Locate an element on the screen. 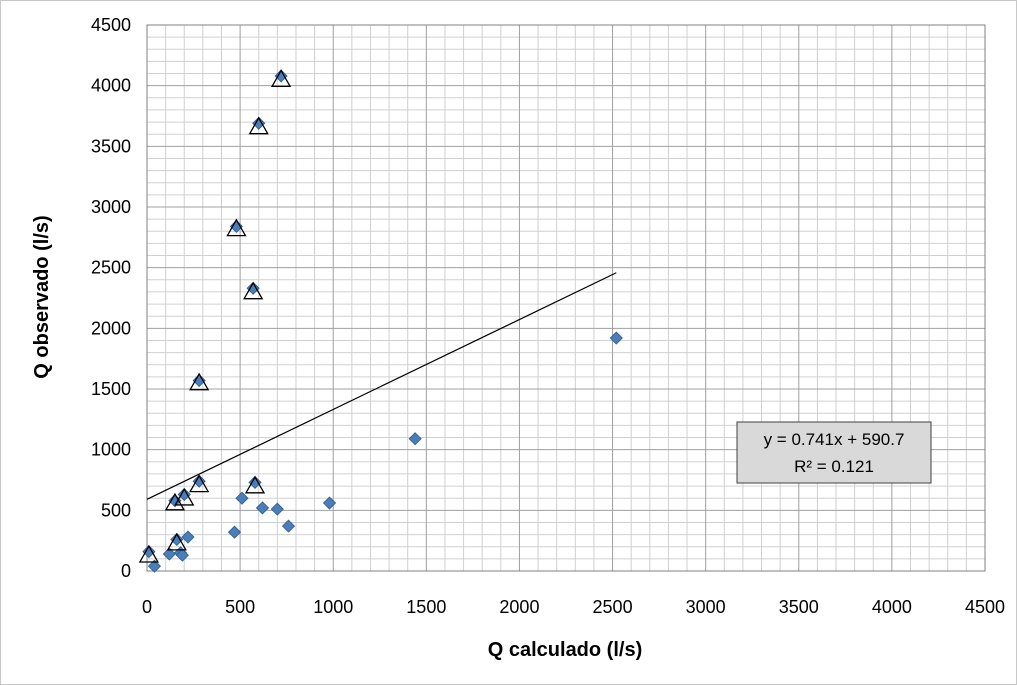  x-tick-label: 1500 is located at coordinates (426, 607).